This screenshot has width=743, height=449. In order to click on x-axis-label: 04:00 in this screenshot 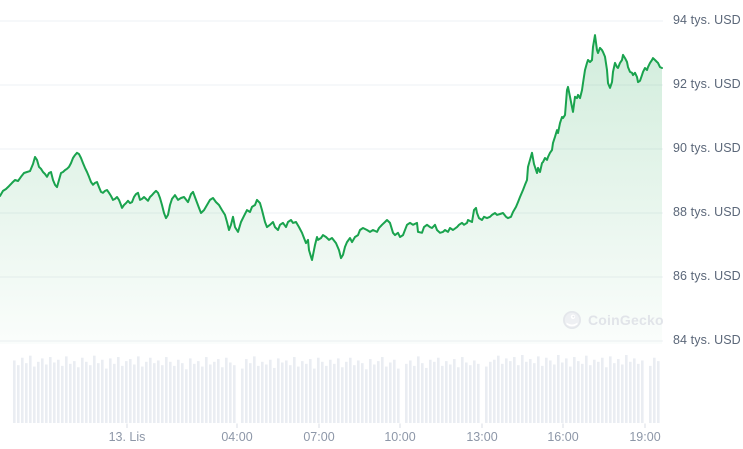, I will do `click(237, 437)`.